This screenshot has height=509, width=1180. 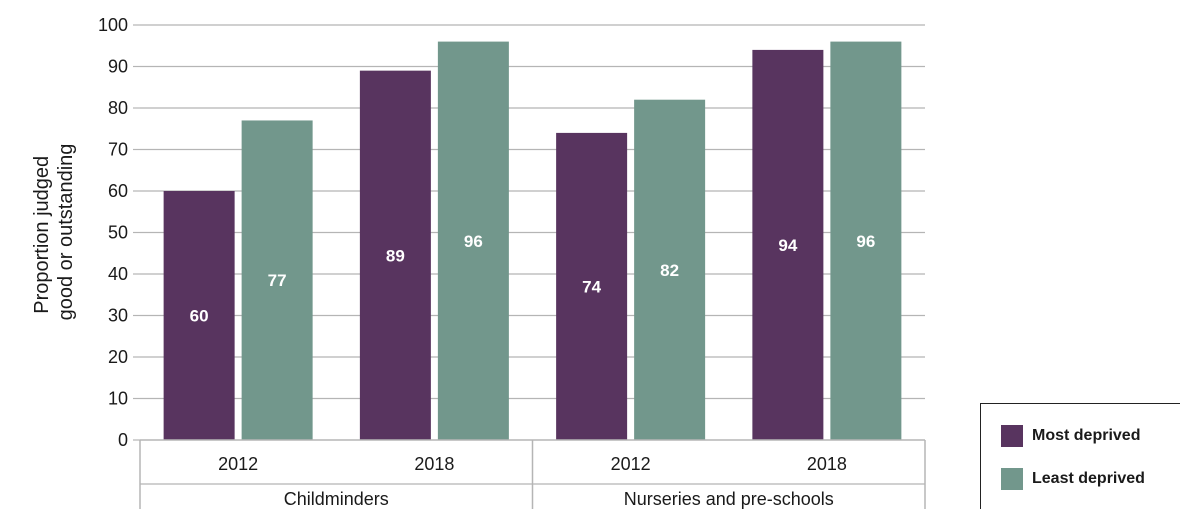 I want to click on y-tick-label: 60, so click(x=118, y=191).